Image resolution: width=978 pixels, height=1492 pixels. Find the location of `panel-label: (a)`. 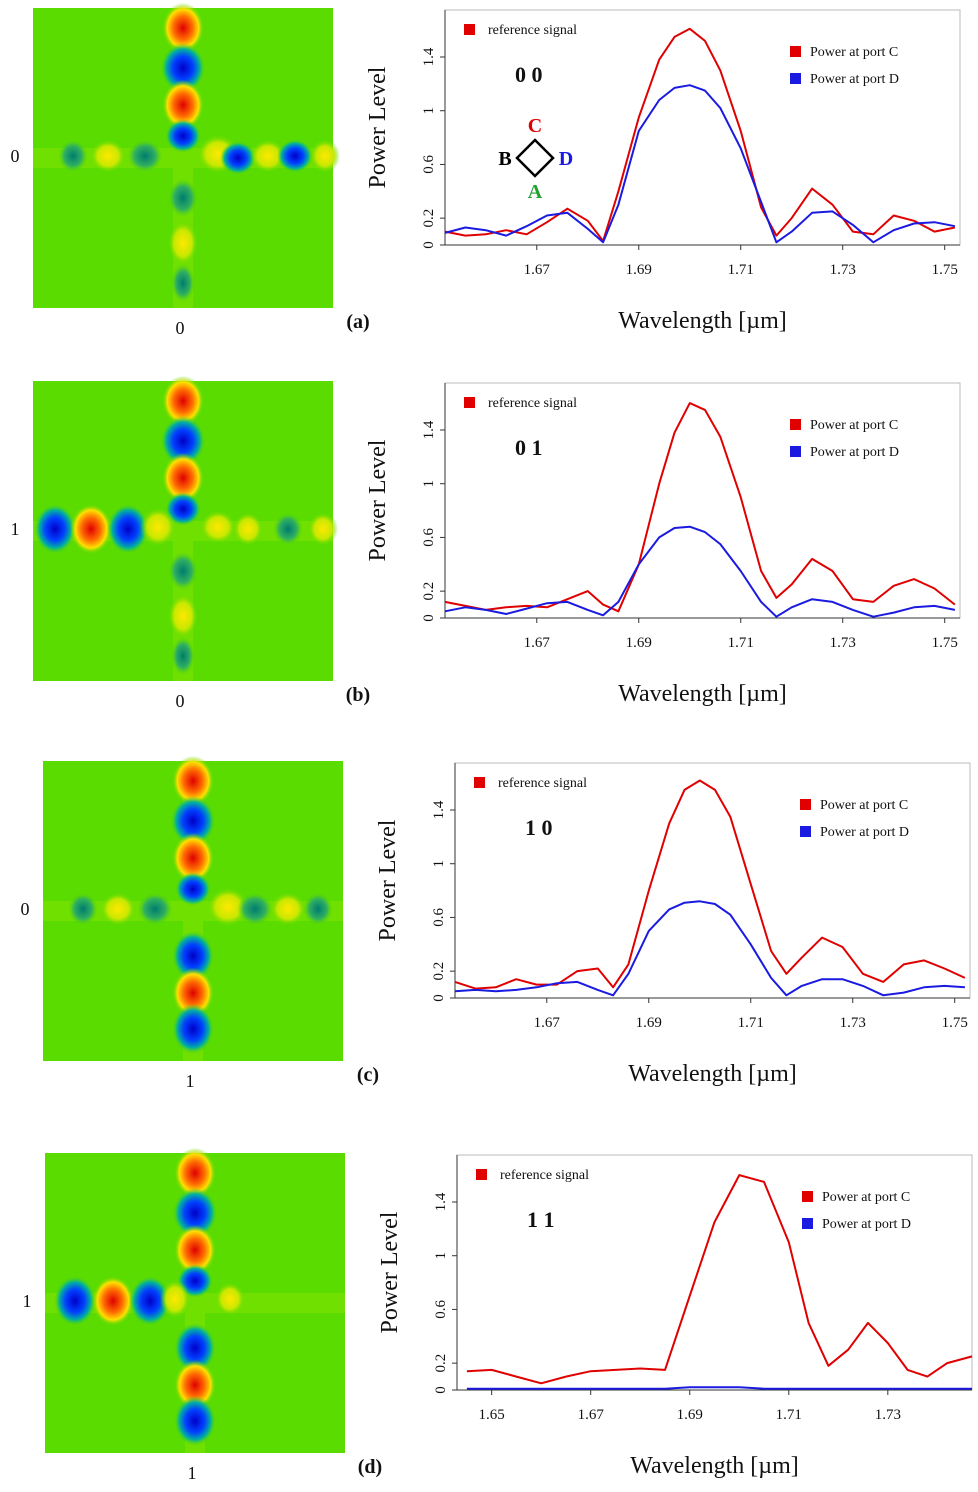

panel-label: (a) is located at coordinates (357, 322).